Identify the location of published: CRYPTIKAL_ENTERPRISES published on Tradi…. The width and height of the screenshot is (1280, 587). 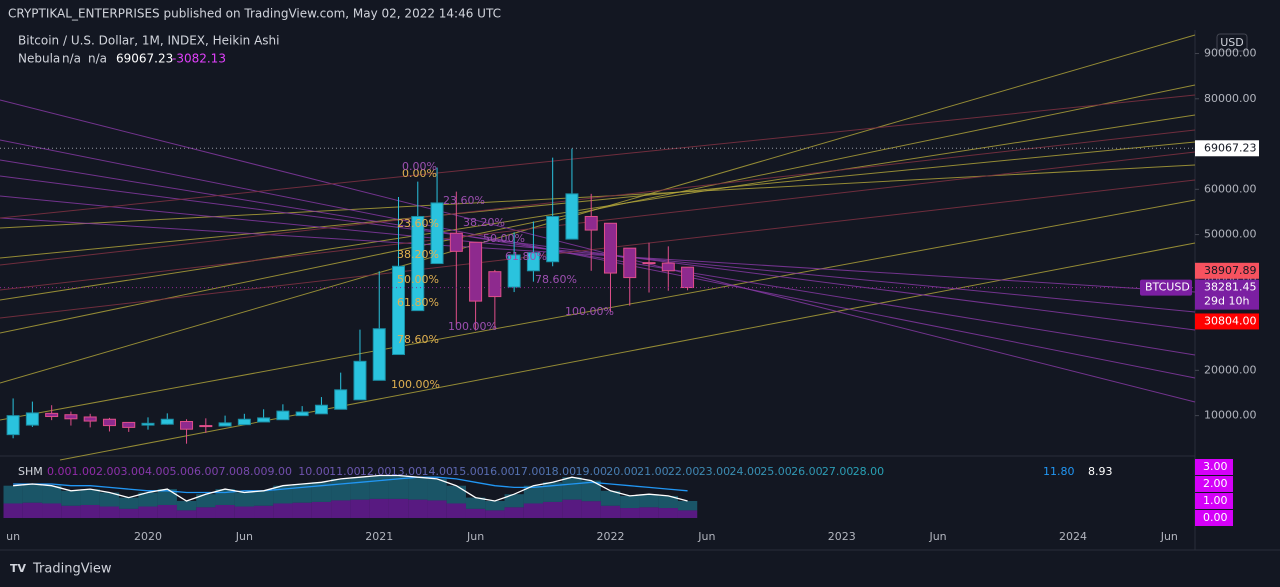
(254, 14).